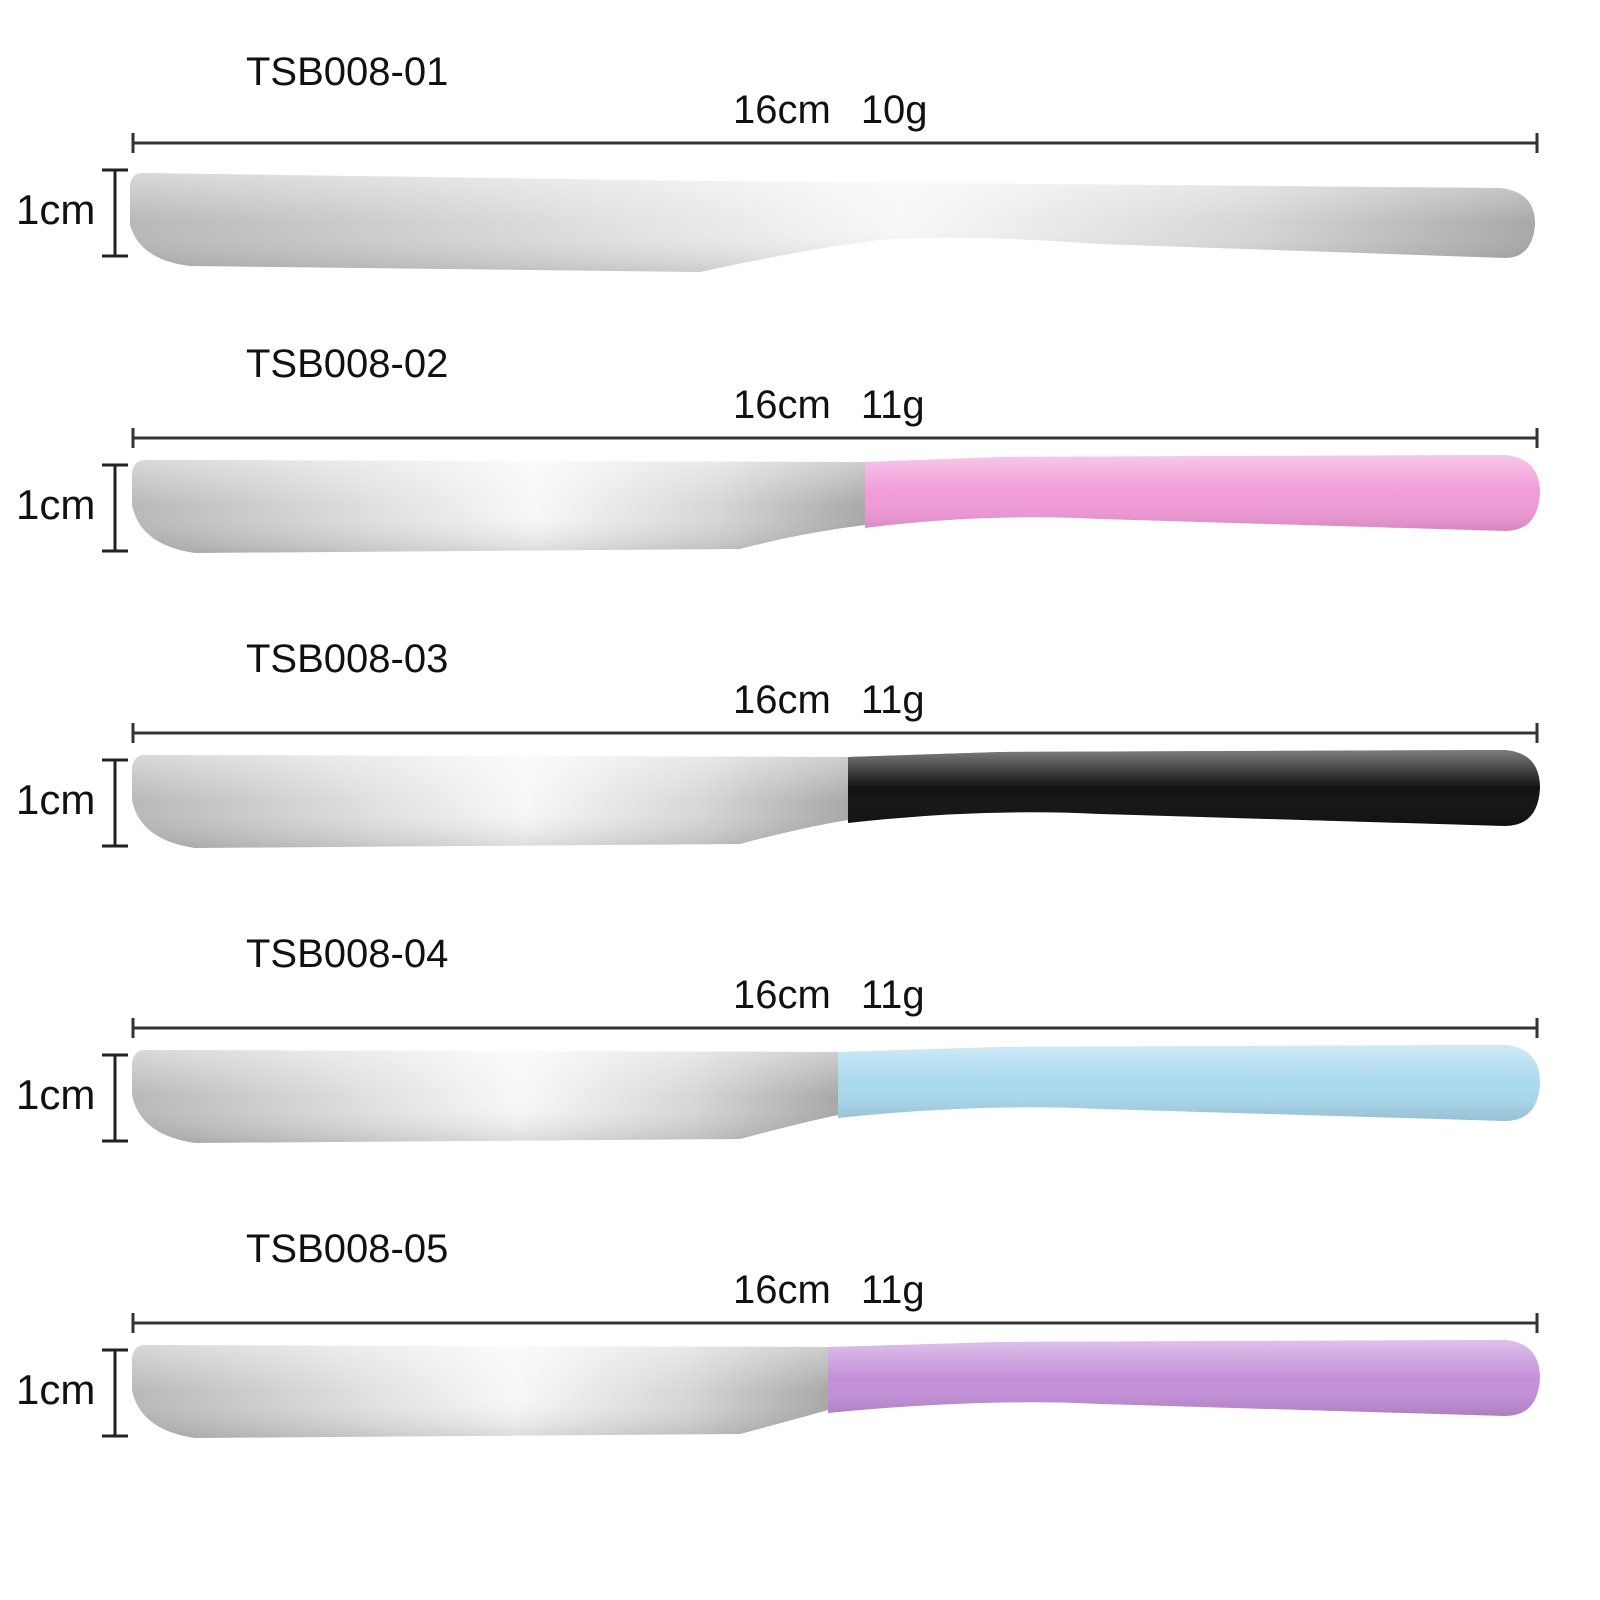 This screenshot has width=1600, height=1600. I want to click on model-label: TSB008-01, so click(347, 72).